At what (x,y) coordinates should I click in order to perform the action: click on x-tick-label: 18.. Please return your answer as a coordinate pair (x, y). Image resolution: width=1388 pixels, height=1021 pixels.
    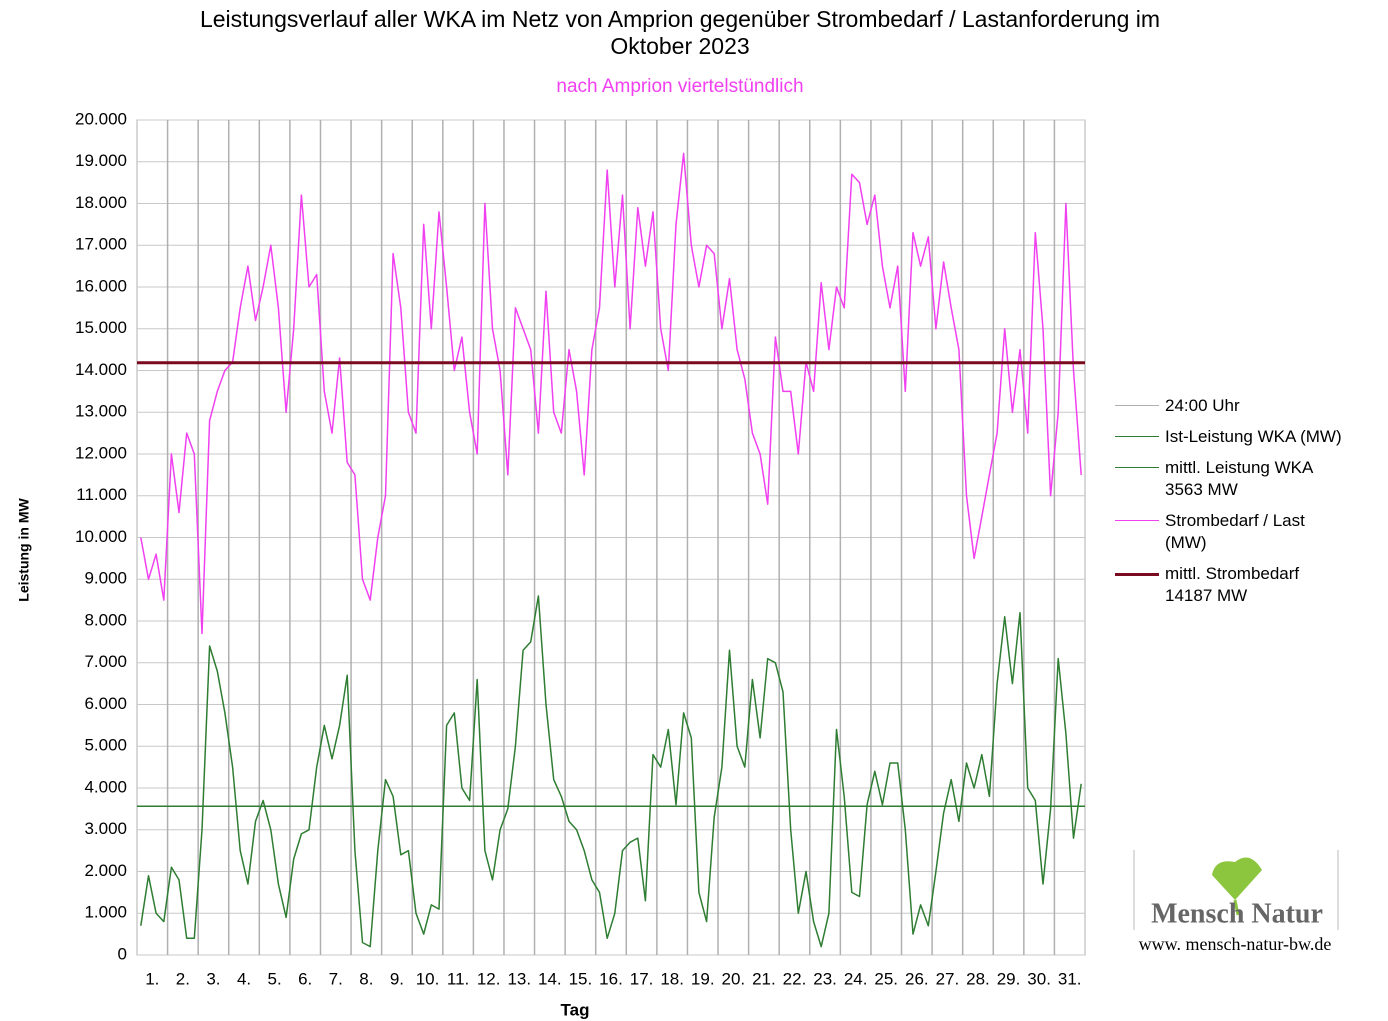
    Looking at the image, I should click on (672, 978).